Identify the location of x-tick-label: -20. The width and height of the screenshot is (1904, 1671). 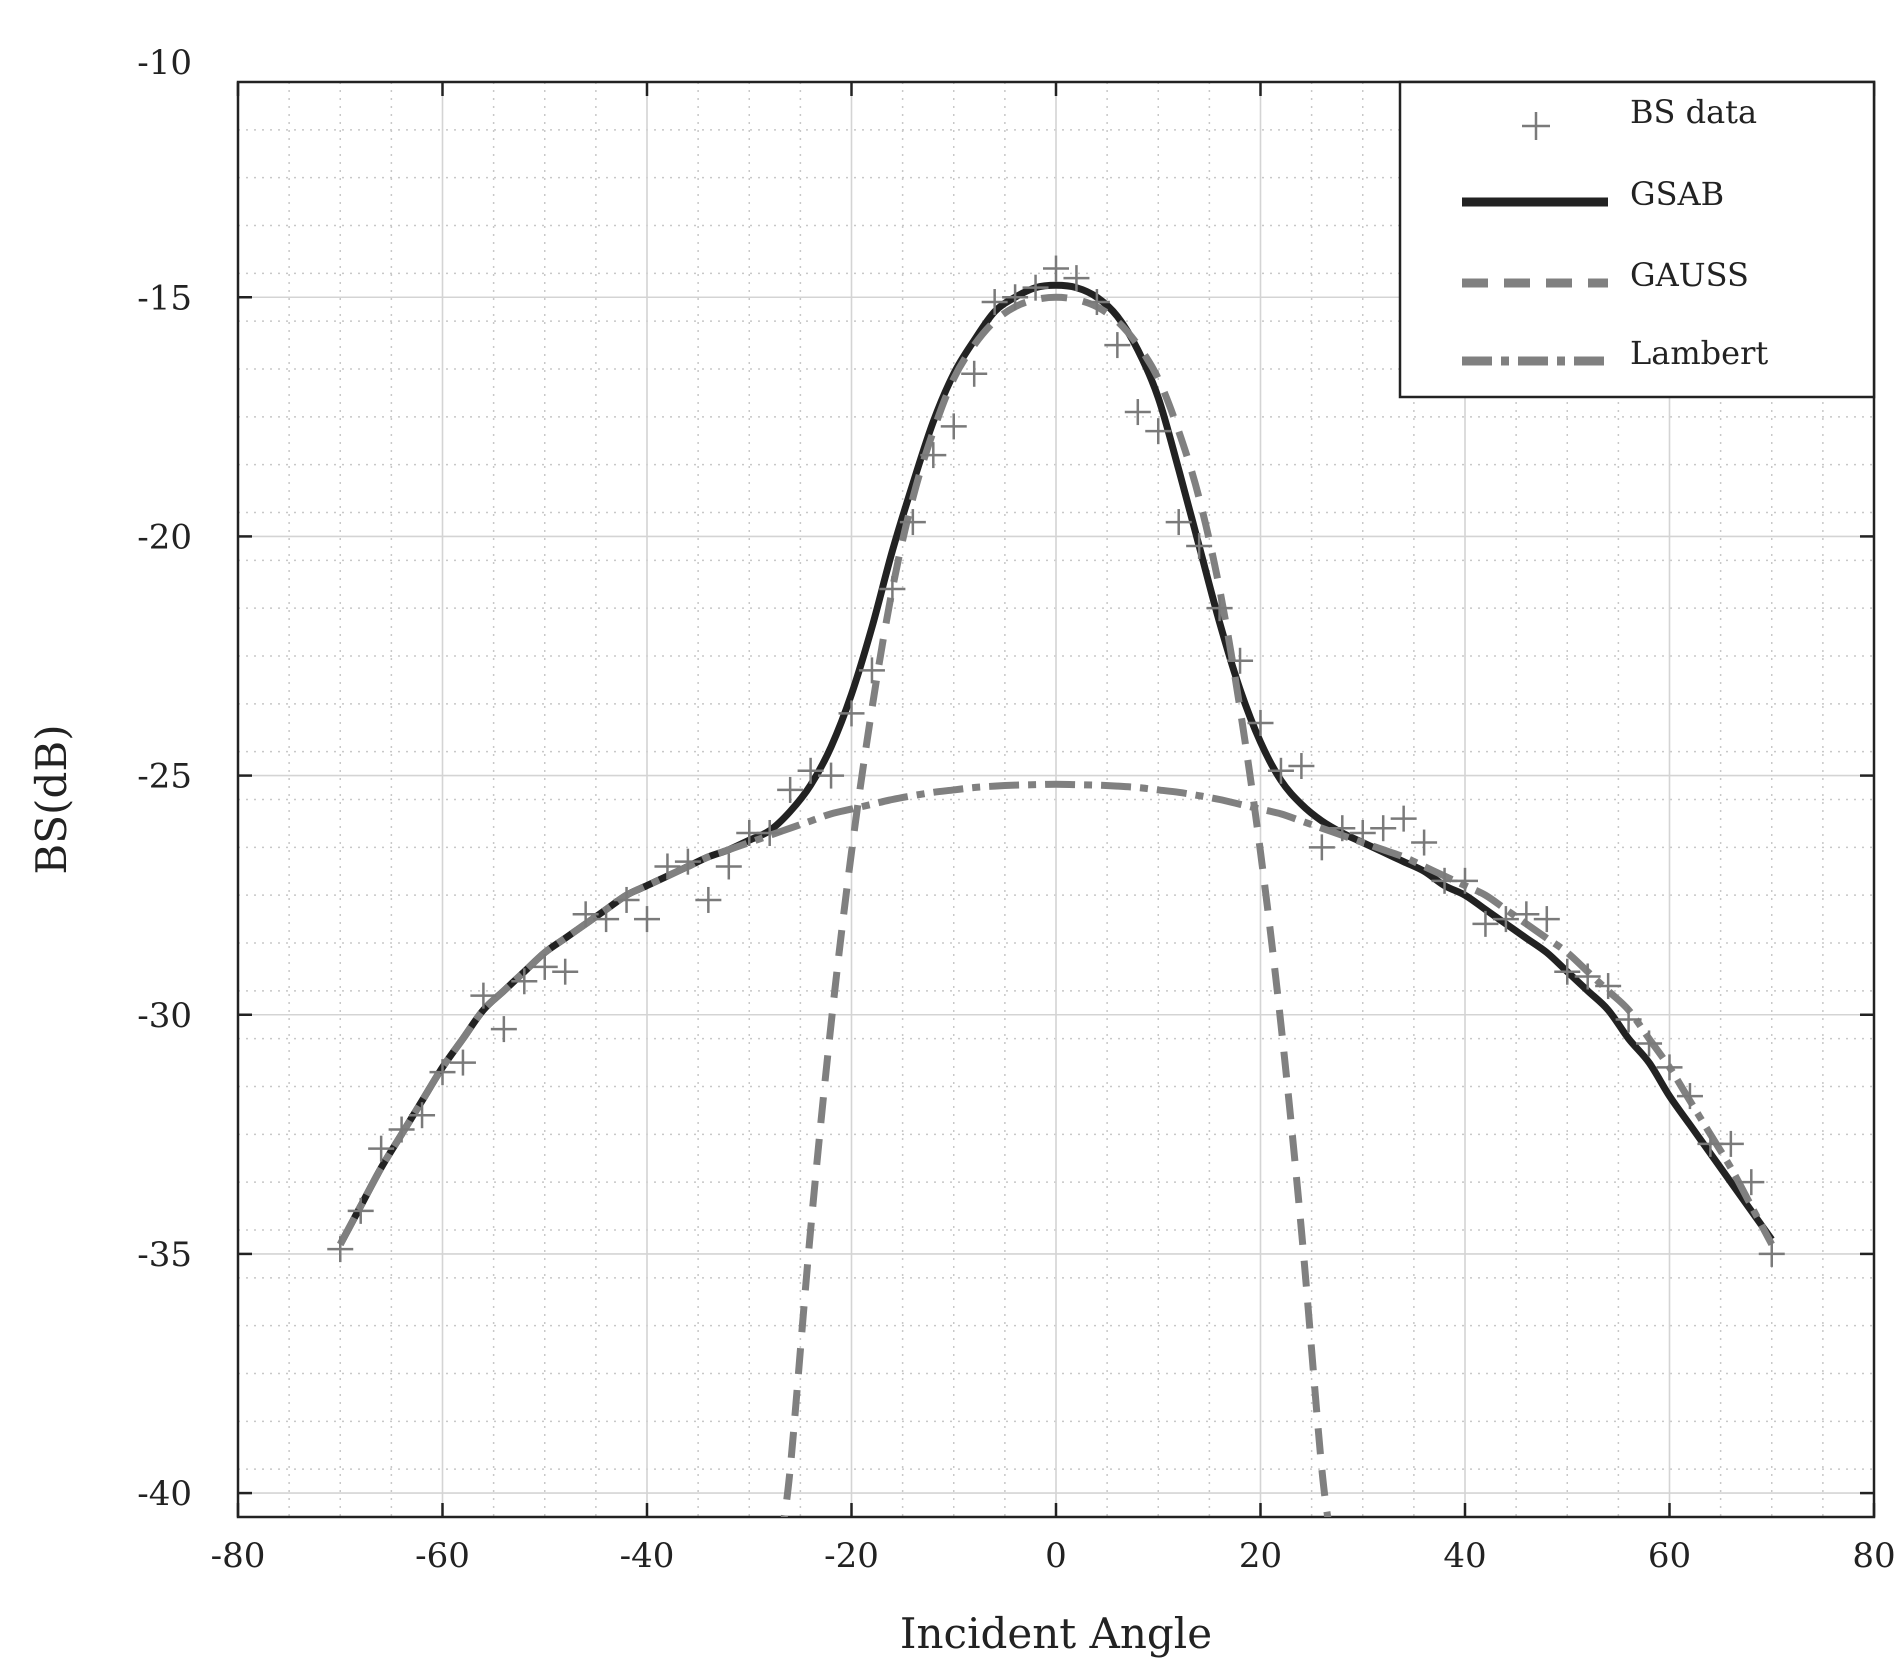
(851, 1556).